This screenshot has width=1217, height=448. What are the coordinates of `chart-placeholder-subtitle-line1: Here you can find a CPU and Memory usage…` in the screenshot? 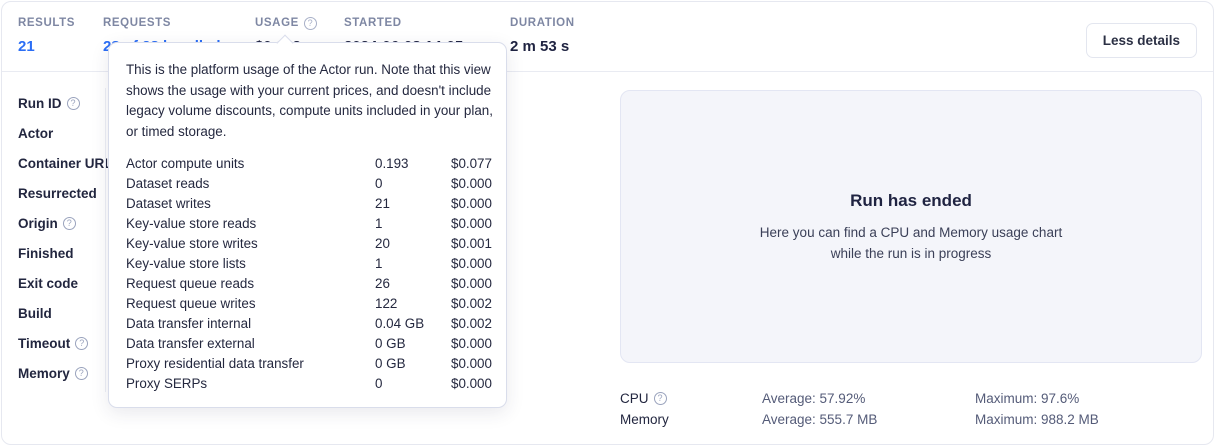 It's located at (911, 232).